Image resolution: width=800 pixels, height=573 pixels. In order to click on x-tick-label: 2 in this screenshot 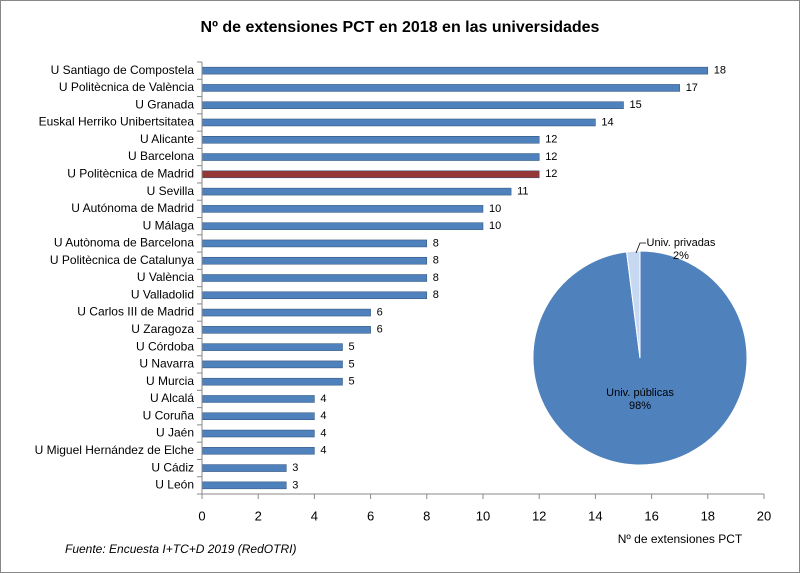, I will do `click(258, 515)`.